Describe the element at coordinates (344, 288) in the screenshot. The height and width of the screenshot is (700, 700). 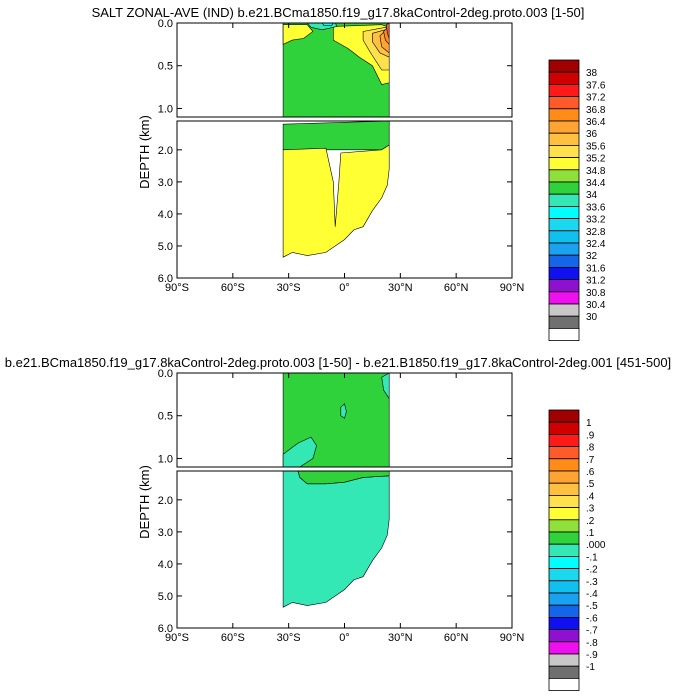
I see `x-tick-label: 0°` at that location.